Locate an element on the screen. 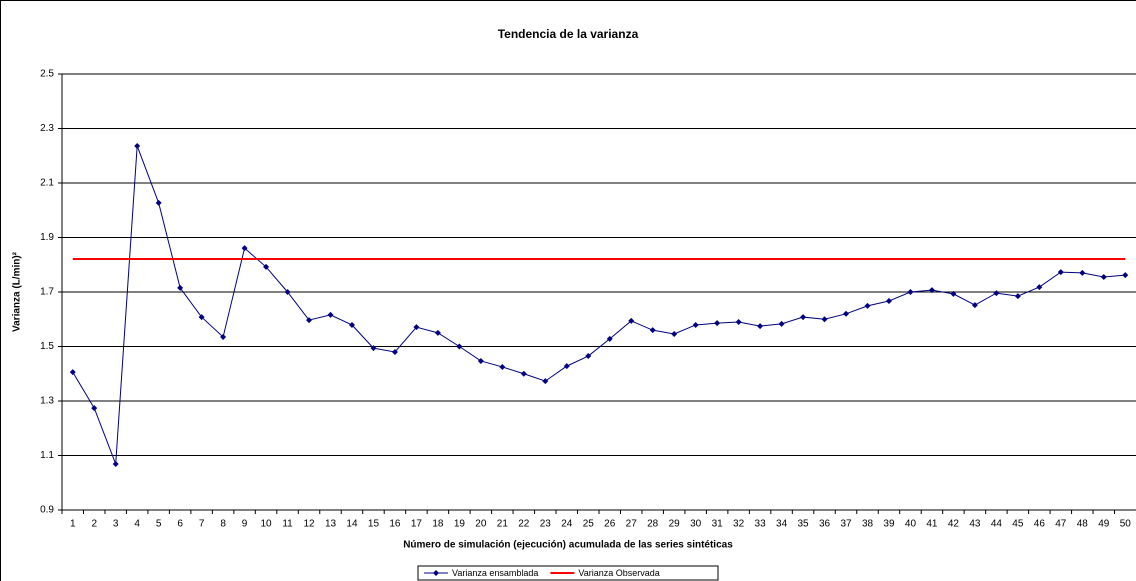 This screenshot has height=581, width=1136. legend-marker is located at coordinates (436, 573).